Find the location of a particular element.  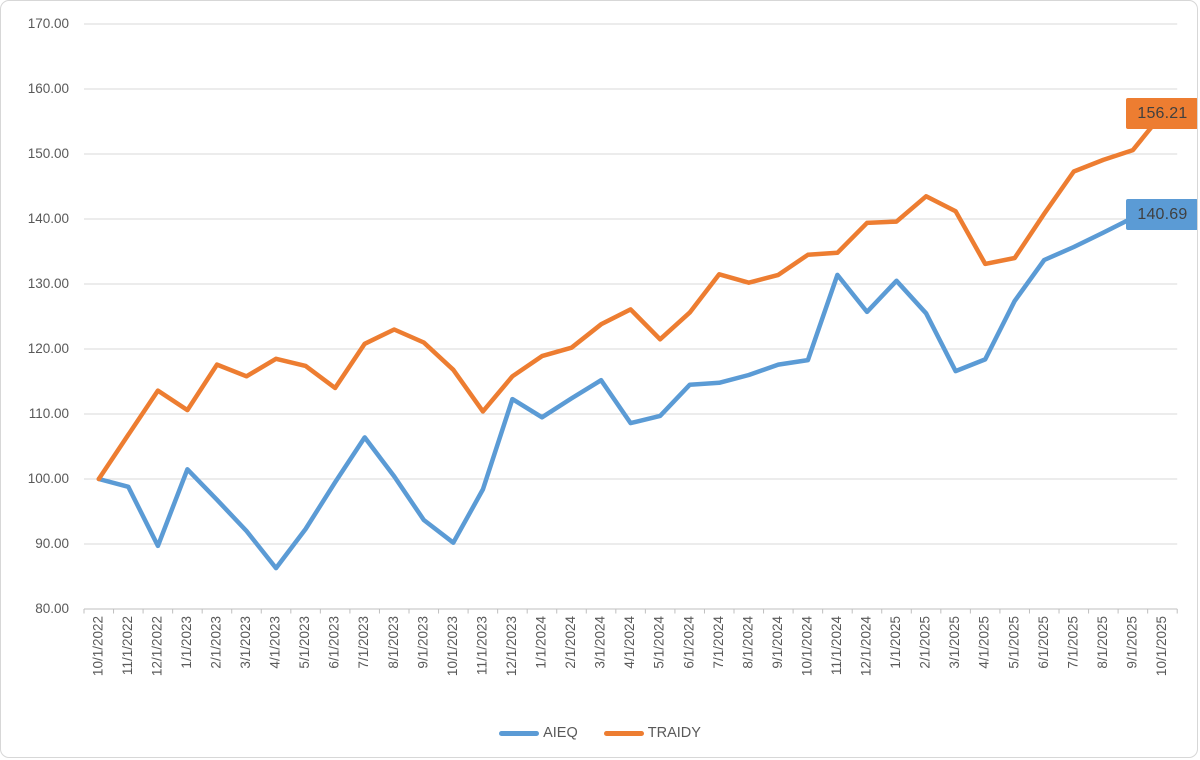

legend-item-aieq: AIEQ is located at coordinates (538, 733).